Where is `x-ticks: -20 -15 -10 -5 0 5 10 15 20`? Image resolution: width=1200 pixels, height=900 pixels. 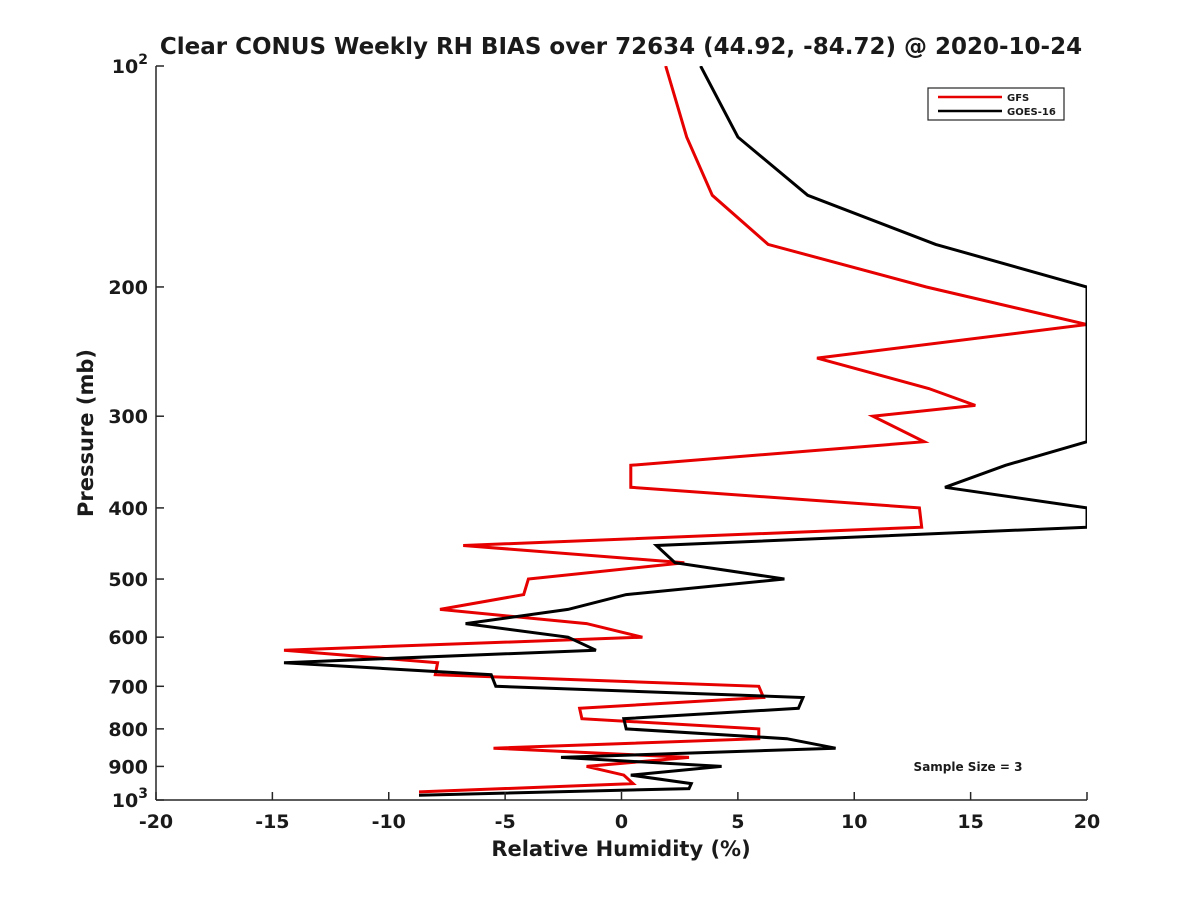
x-ticks: -20 -15 -10 -5 0 5 10 15 20 is located at coordinates (619, 812).